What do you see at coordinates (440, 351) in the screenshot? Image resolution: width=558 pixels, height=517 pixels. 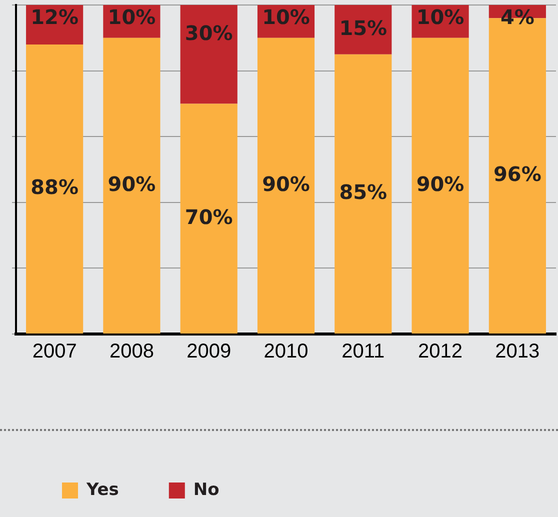 I see `x-tick-label: 2012` at bounding box center [440, 351].